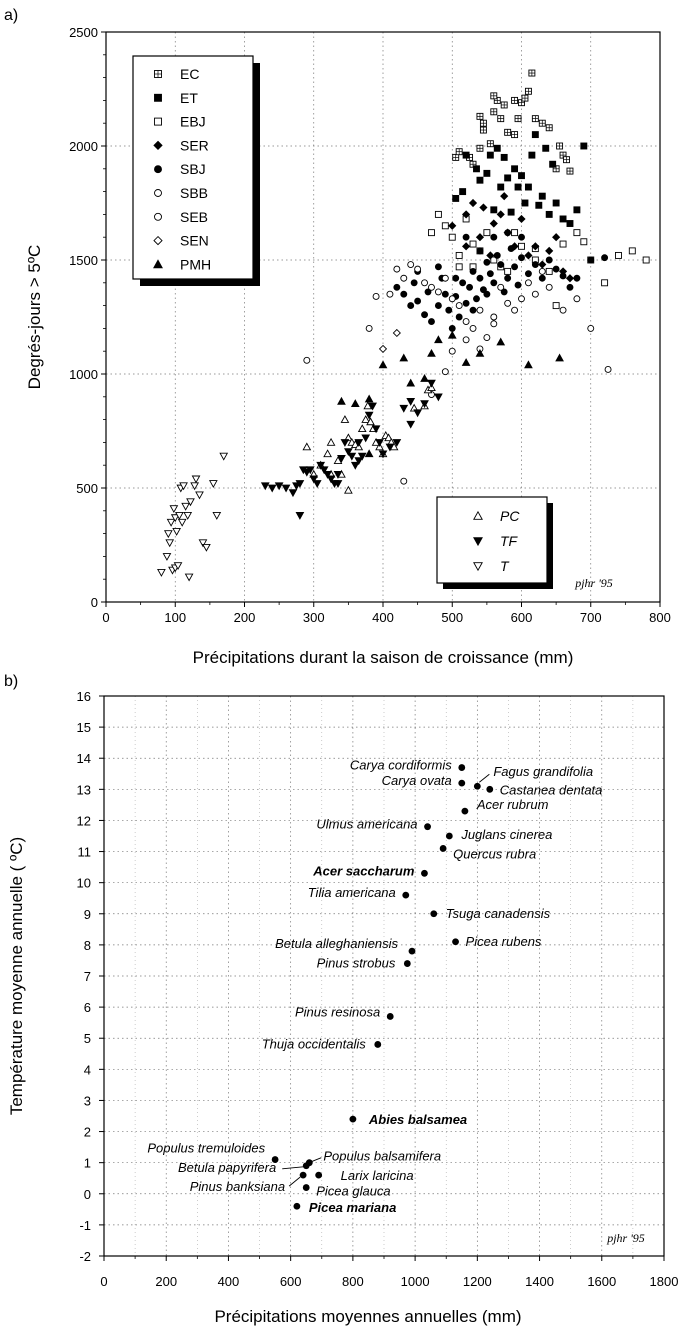 The image size is (680, 1332). What do you see at coordinates (229, 1281) in the screenshot?
I see `x-tick-label: 400` at bounding box center [229, 1281].